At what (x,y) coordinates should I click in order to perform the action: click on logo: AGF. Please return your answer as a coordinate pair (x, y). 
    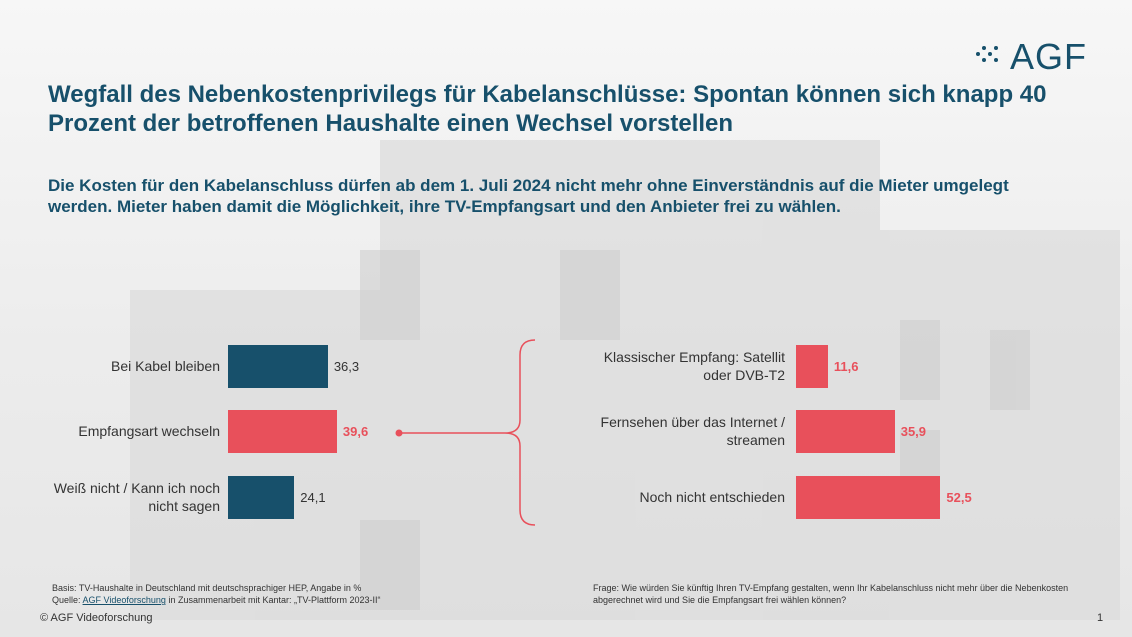
    Looking at the image, I should click on (1049, 56).